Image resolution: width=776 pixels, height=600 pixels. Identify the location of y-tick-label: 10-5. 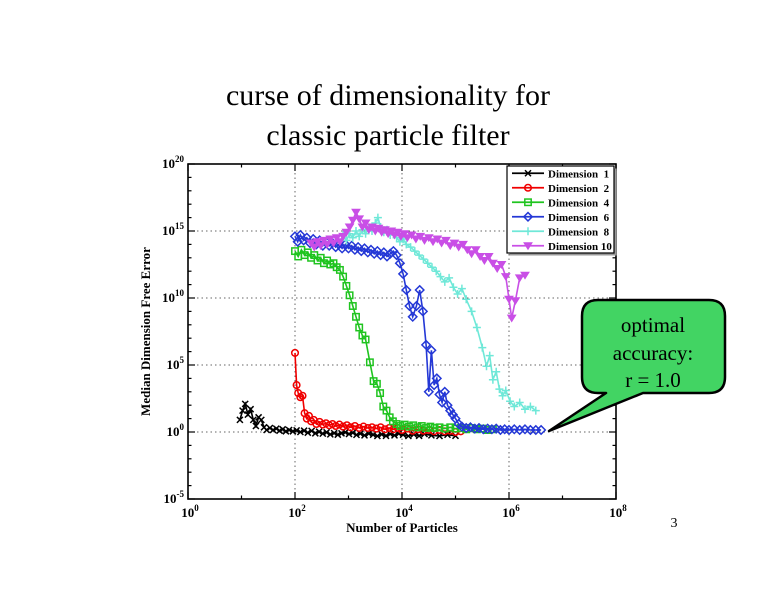
(174, 497).